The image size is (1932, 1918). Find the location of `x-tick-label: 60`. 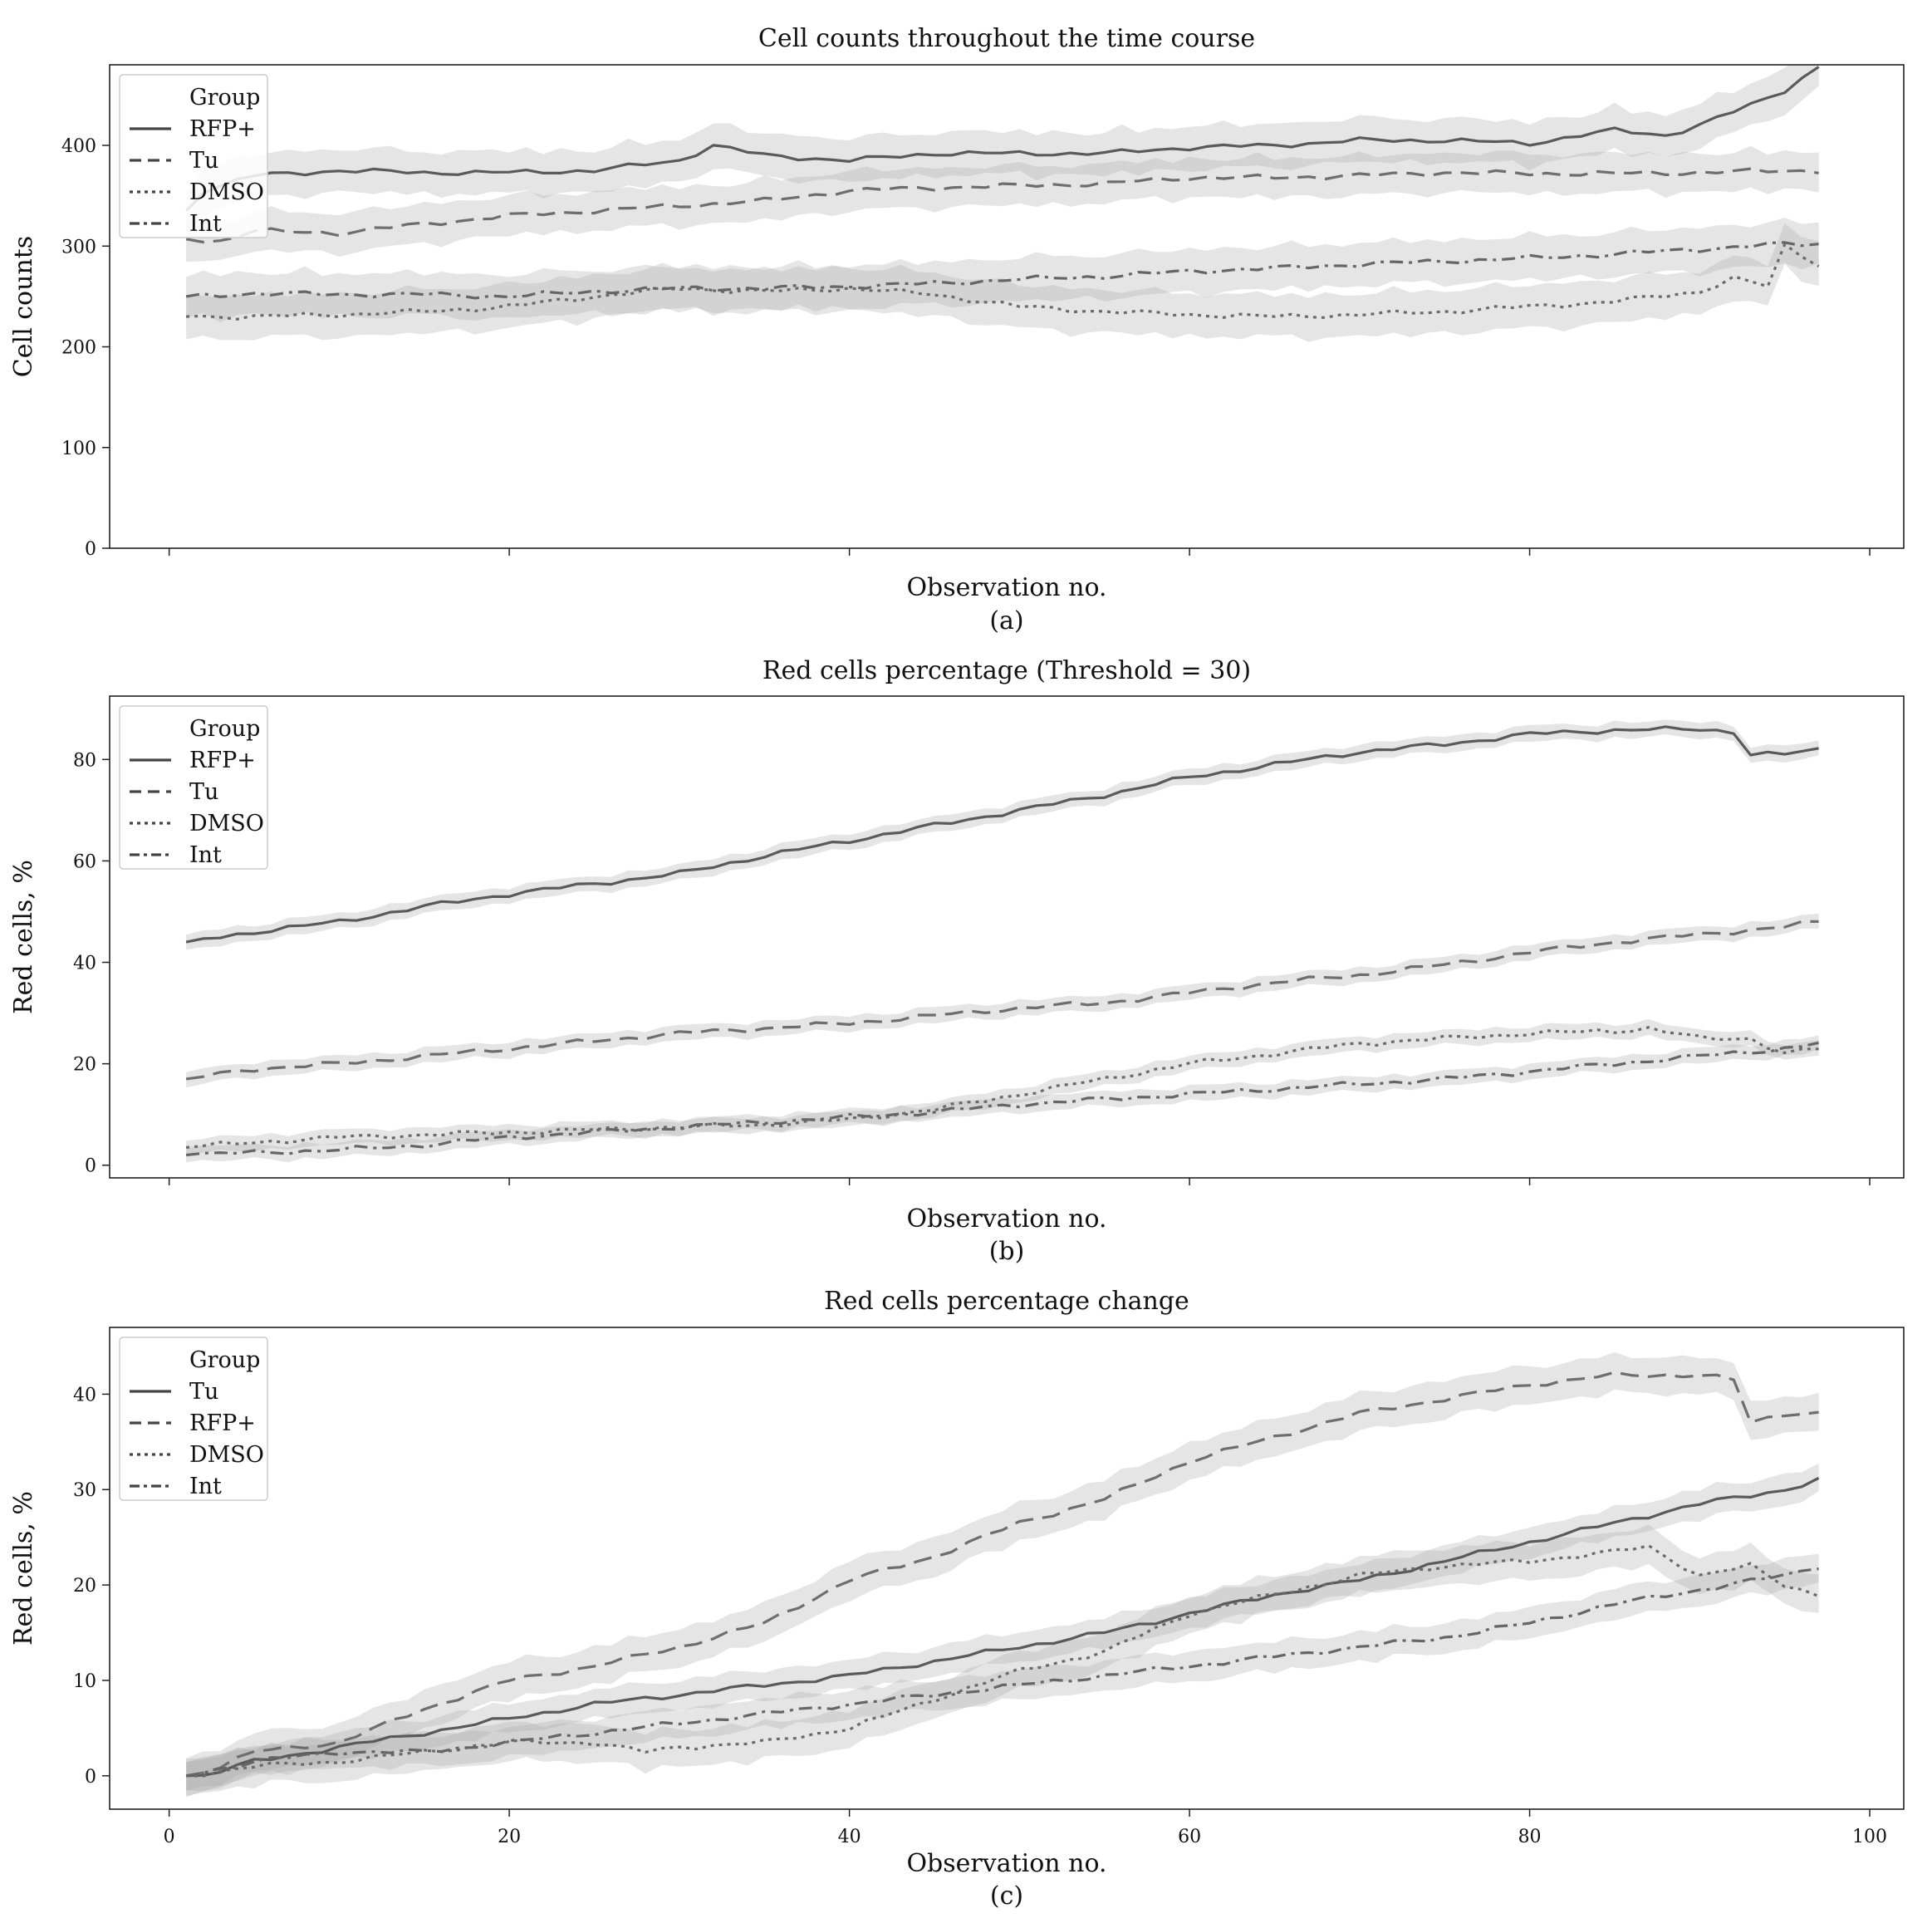

x-tick-label: 60 is located at coordinates (1189, 1837).